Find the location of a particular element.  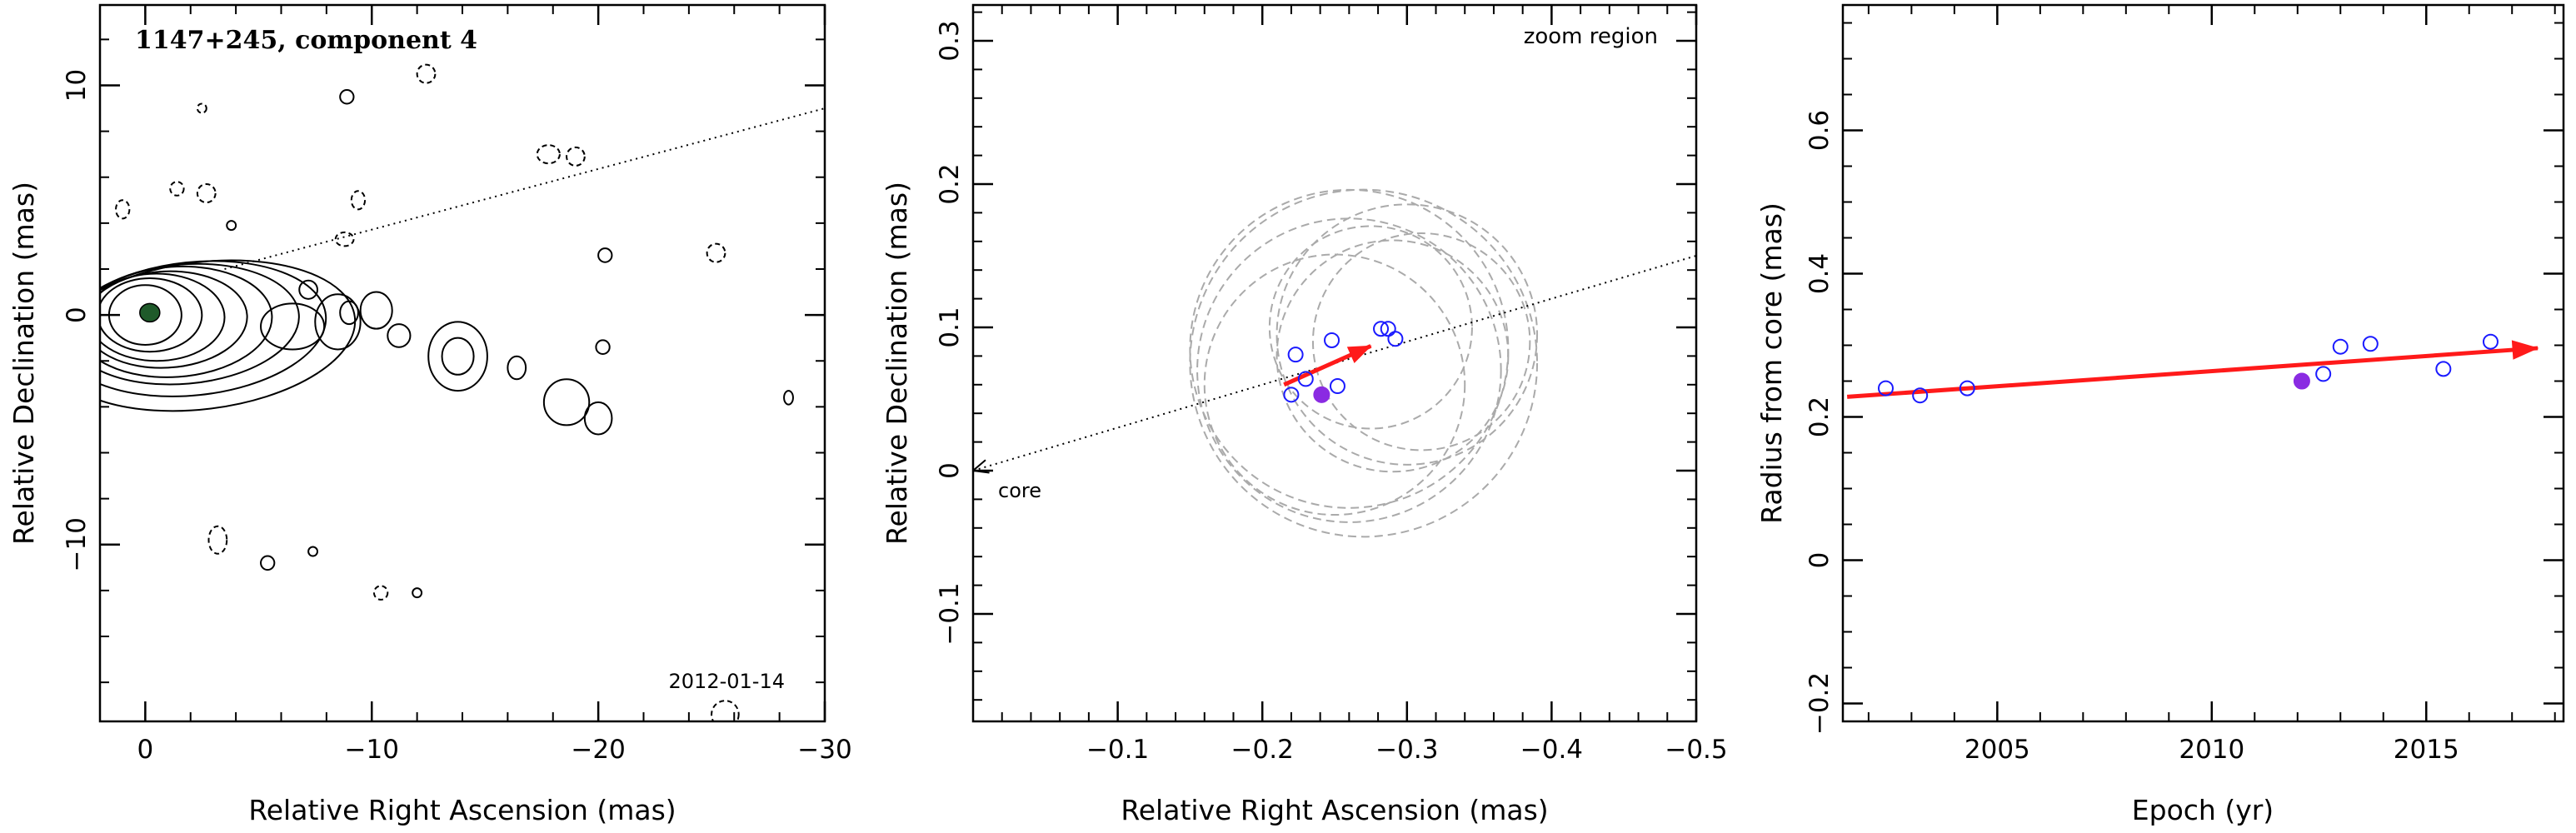

core-component-marker is located at coordinates (150, 312).